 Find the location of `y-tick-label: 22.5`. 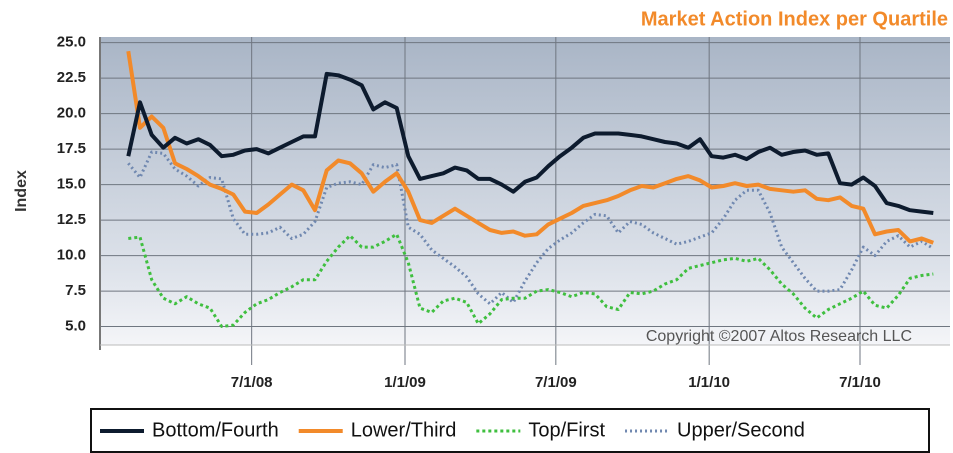

y-tick-label: 22.5 is located at coordinates (71, 77).